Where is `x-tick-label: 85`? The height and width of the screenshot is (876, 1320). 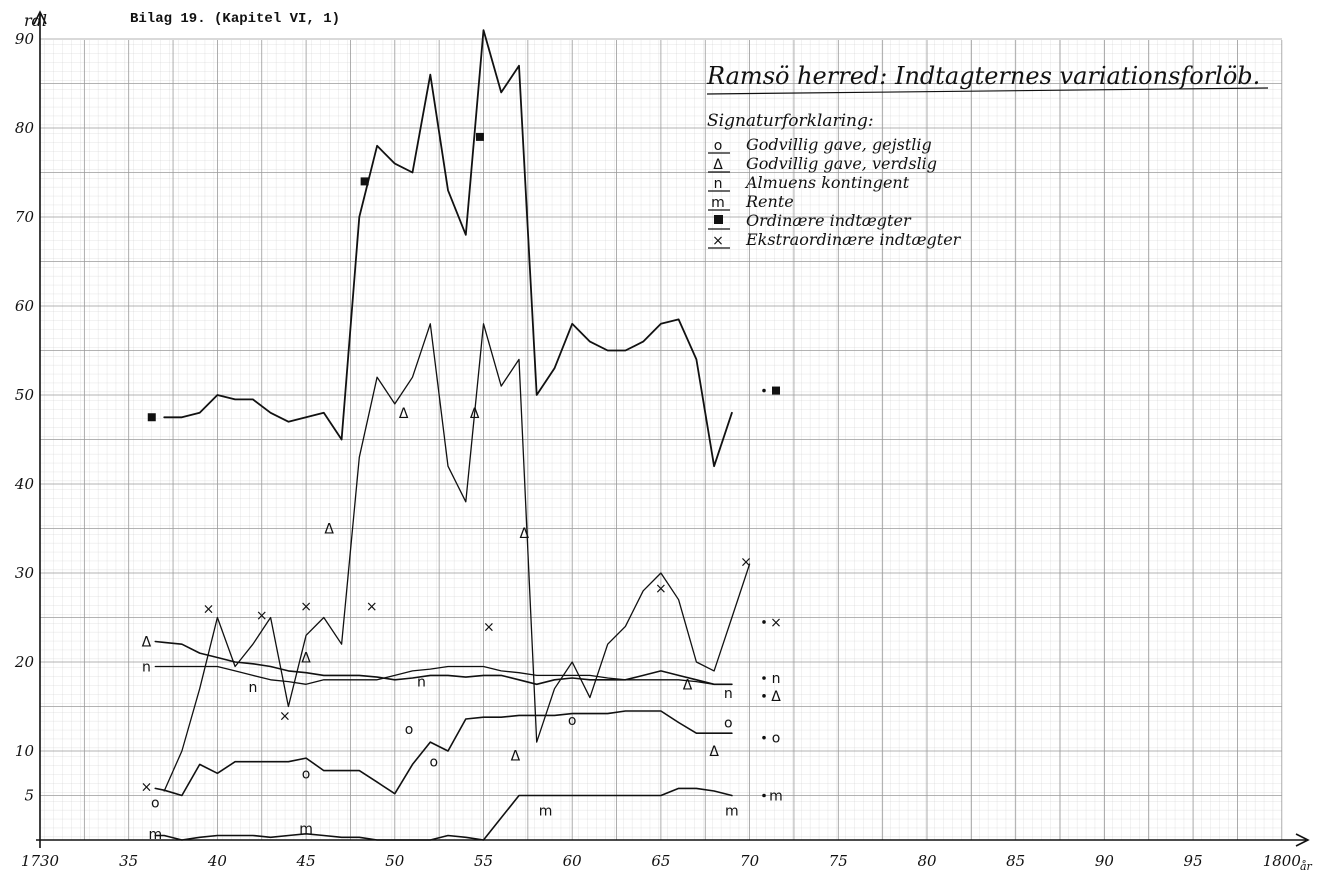 x-tick-label: 85 is located at coordinates (1015, 861).